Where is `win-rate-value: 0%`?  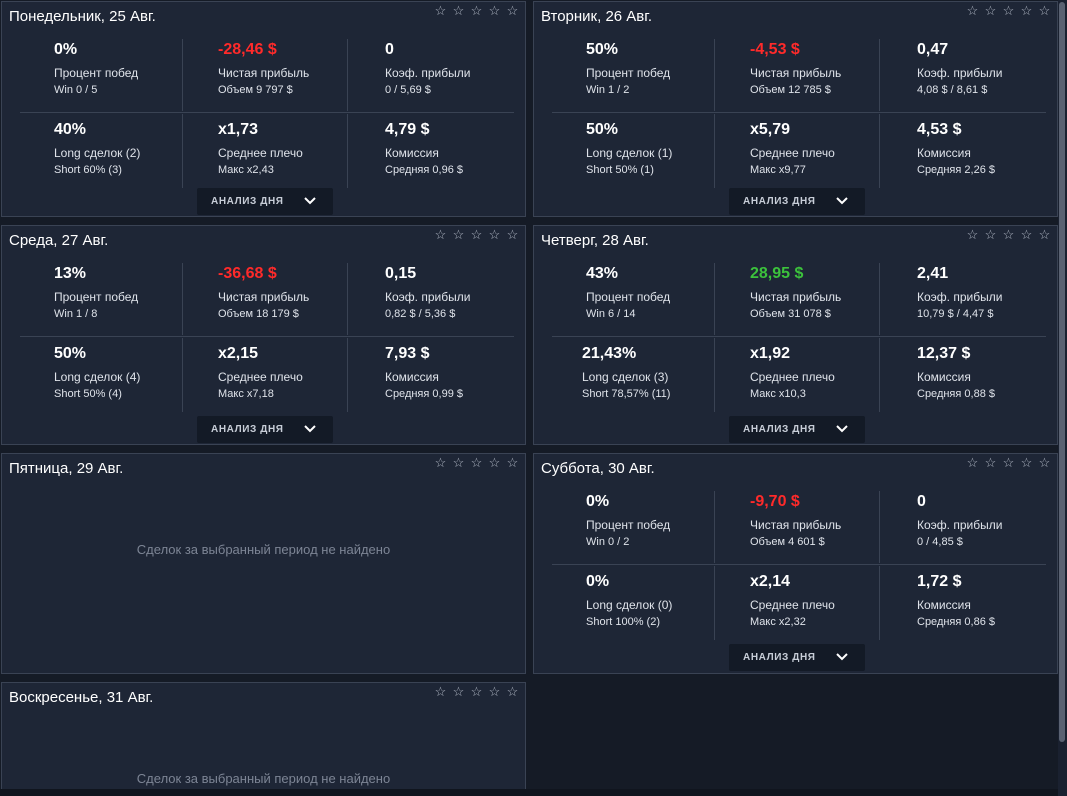 win-rate-value: 0% is located at coordinates (66, 49).